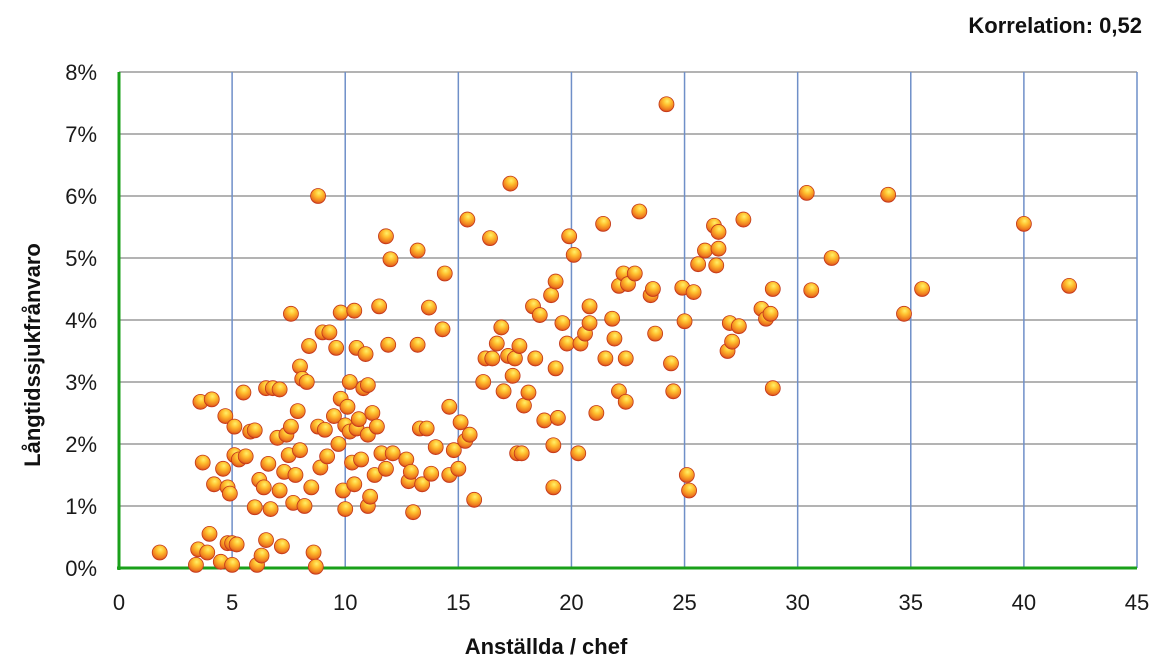 This screenshot has height=660, width=1154. I want to click on y-tick-label: 2%, so click(81, 444).